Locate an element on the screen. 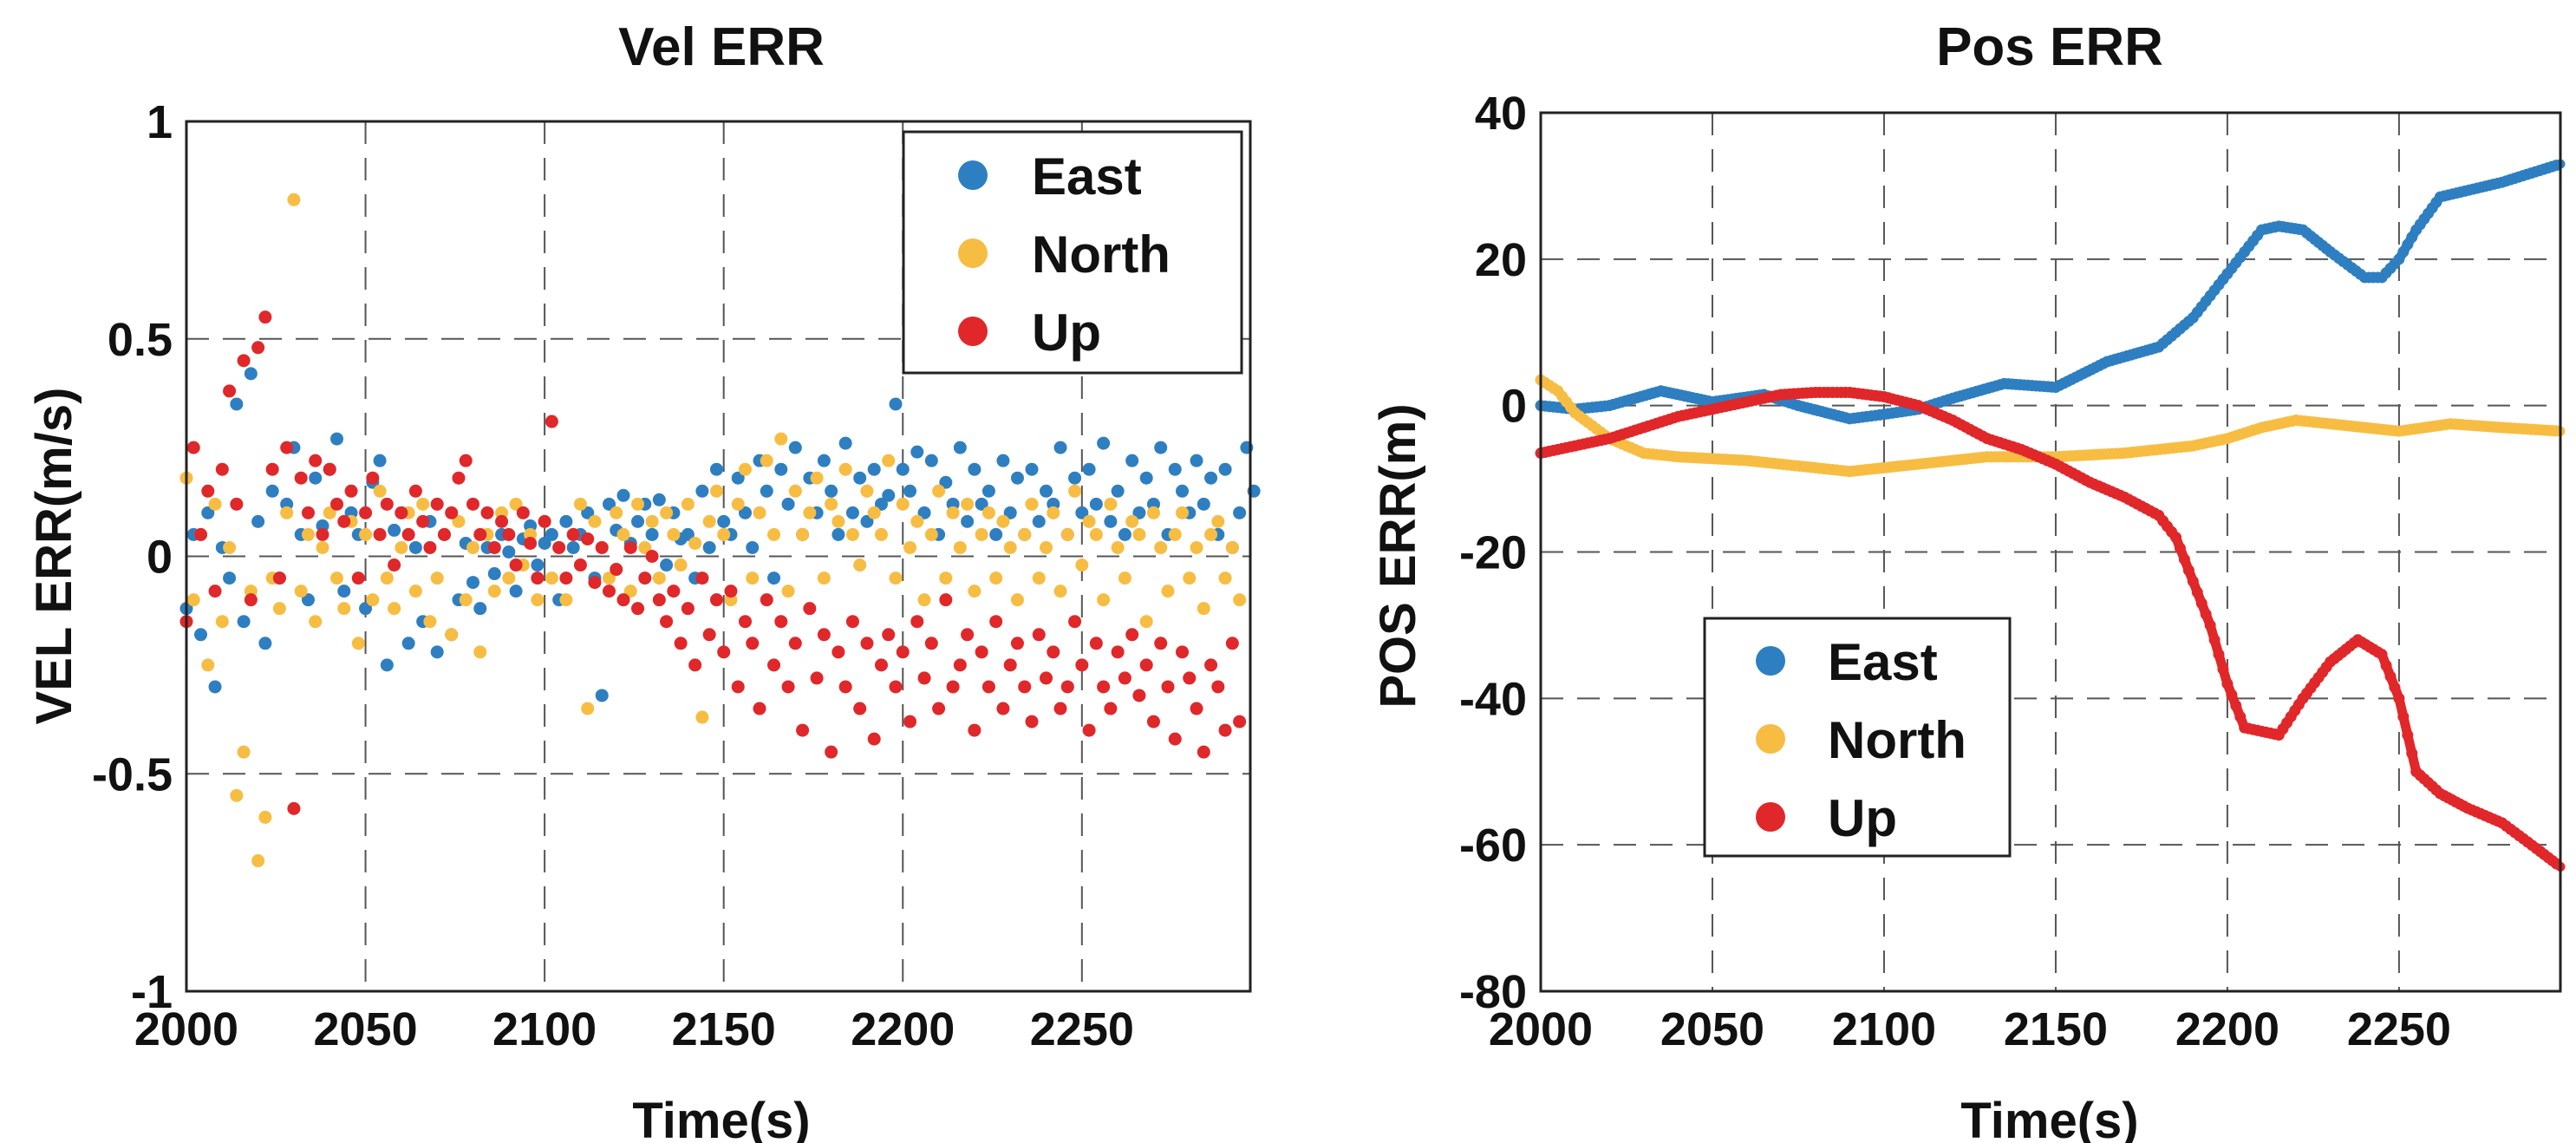  vel-x-tick-label: 2100 is located at coordinates (544, 1029).